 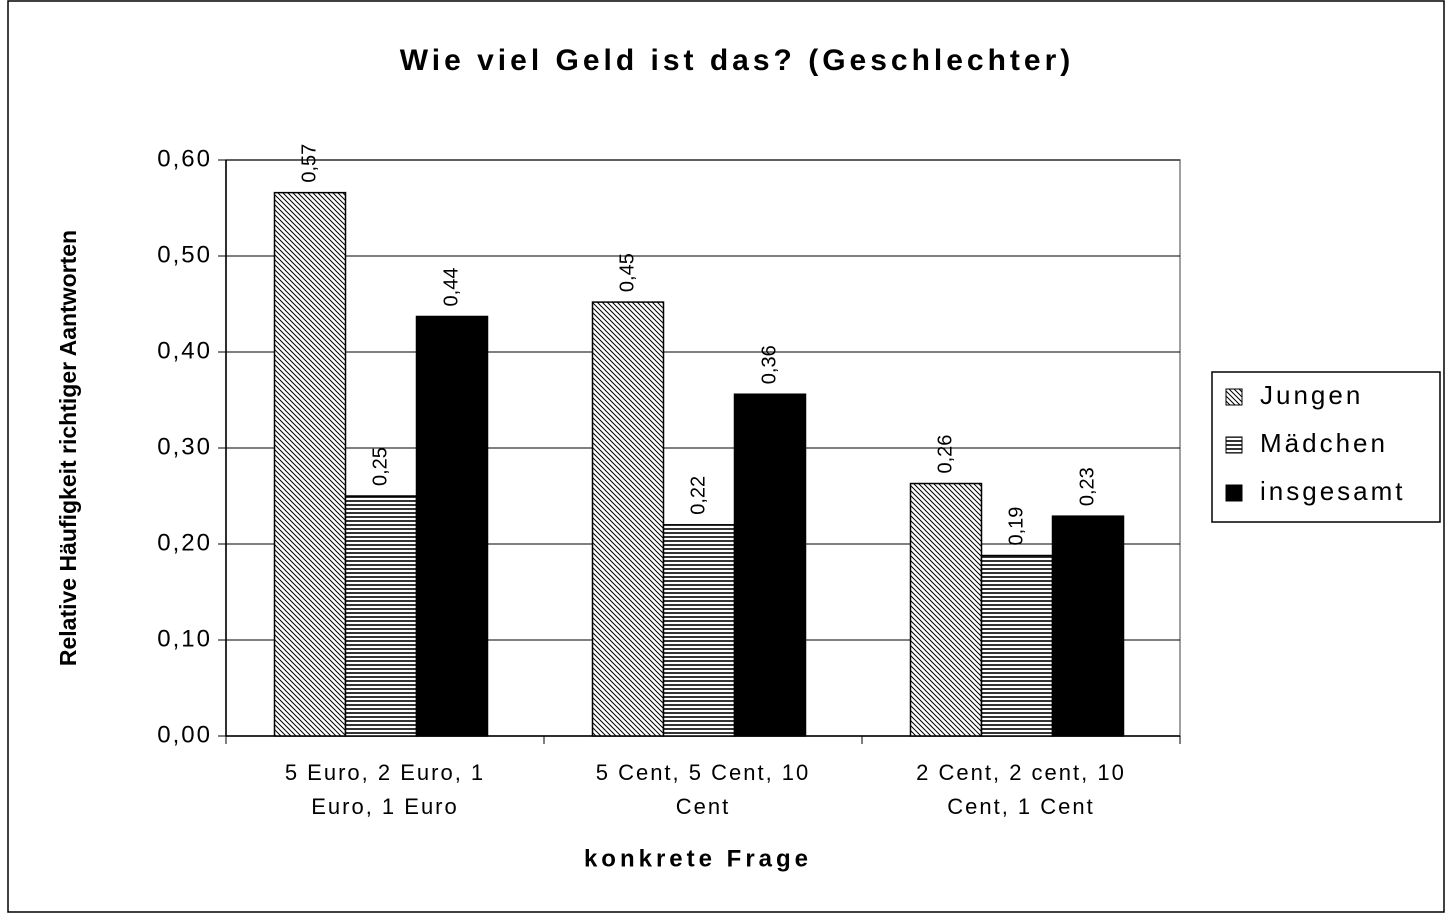 What do you see at coordinates (703, 789) in the screenshot?
I see `x-tick-label: 5 Cent, 5 Cent, 10 Cent` at bounding box center [703, 789].